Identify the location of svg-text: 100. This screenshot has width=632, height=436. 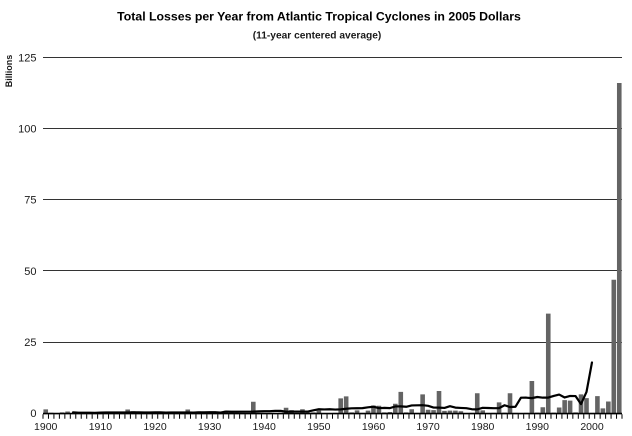
(27, 130).